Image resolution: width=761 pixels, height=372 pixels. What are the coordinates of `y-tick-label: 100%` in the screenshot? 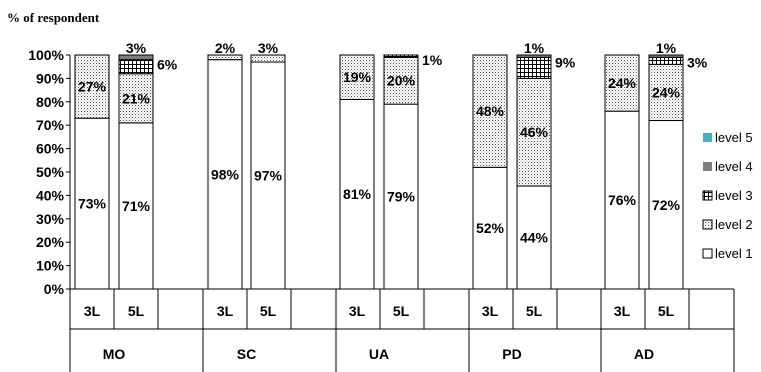 It's located at (46, 55).